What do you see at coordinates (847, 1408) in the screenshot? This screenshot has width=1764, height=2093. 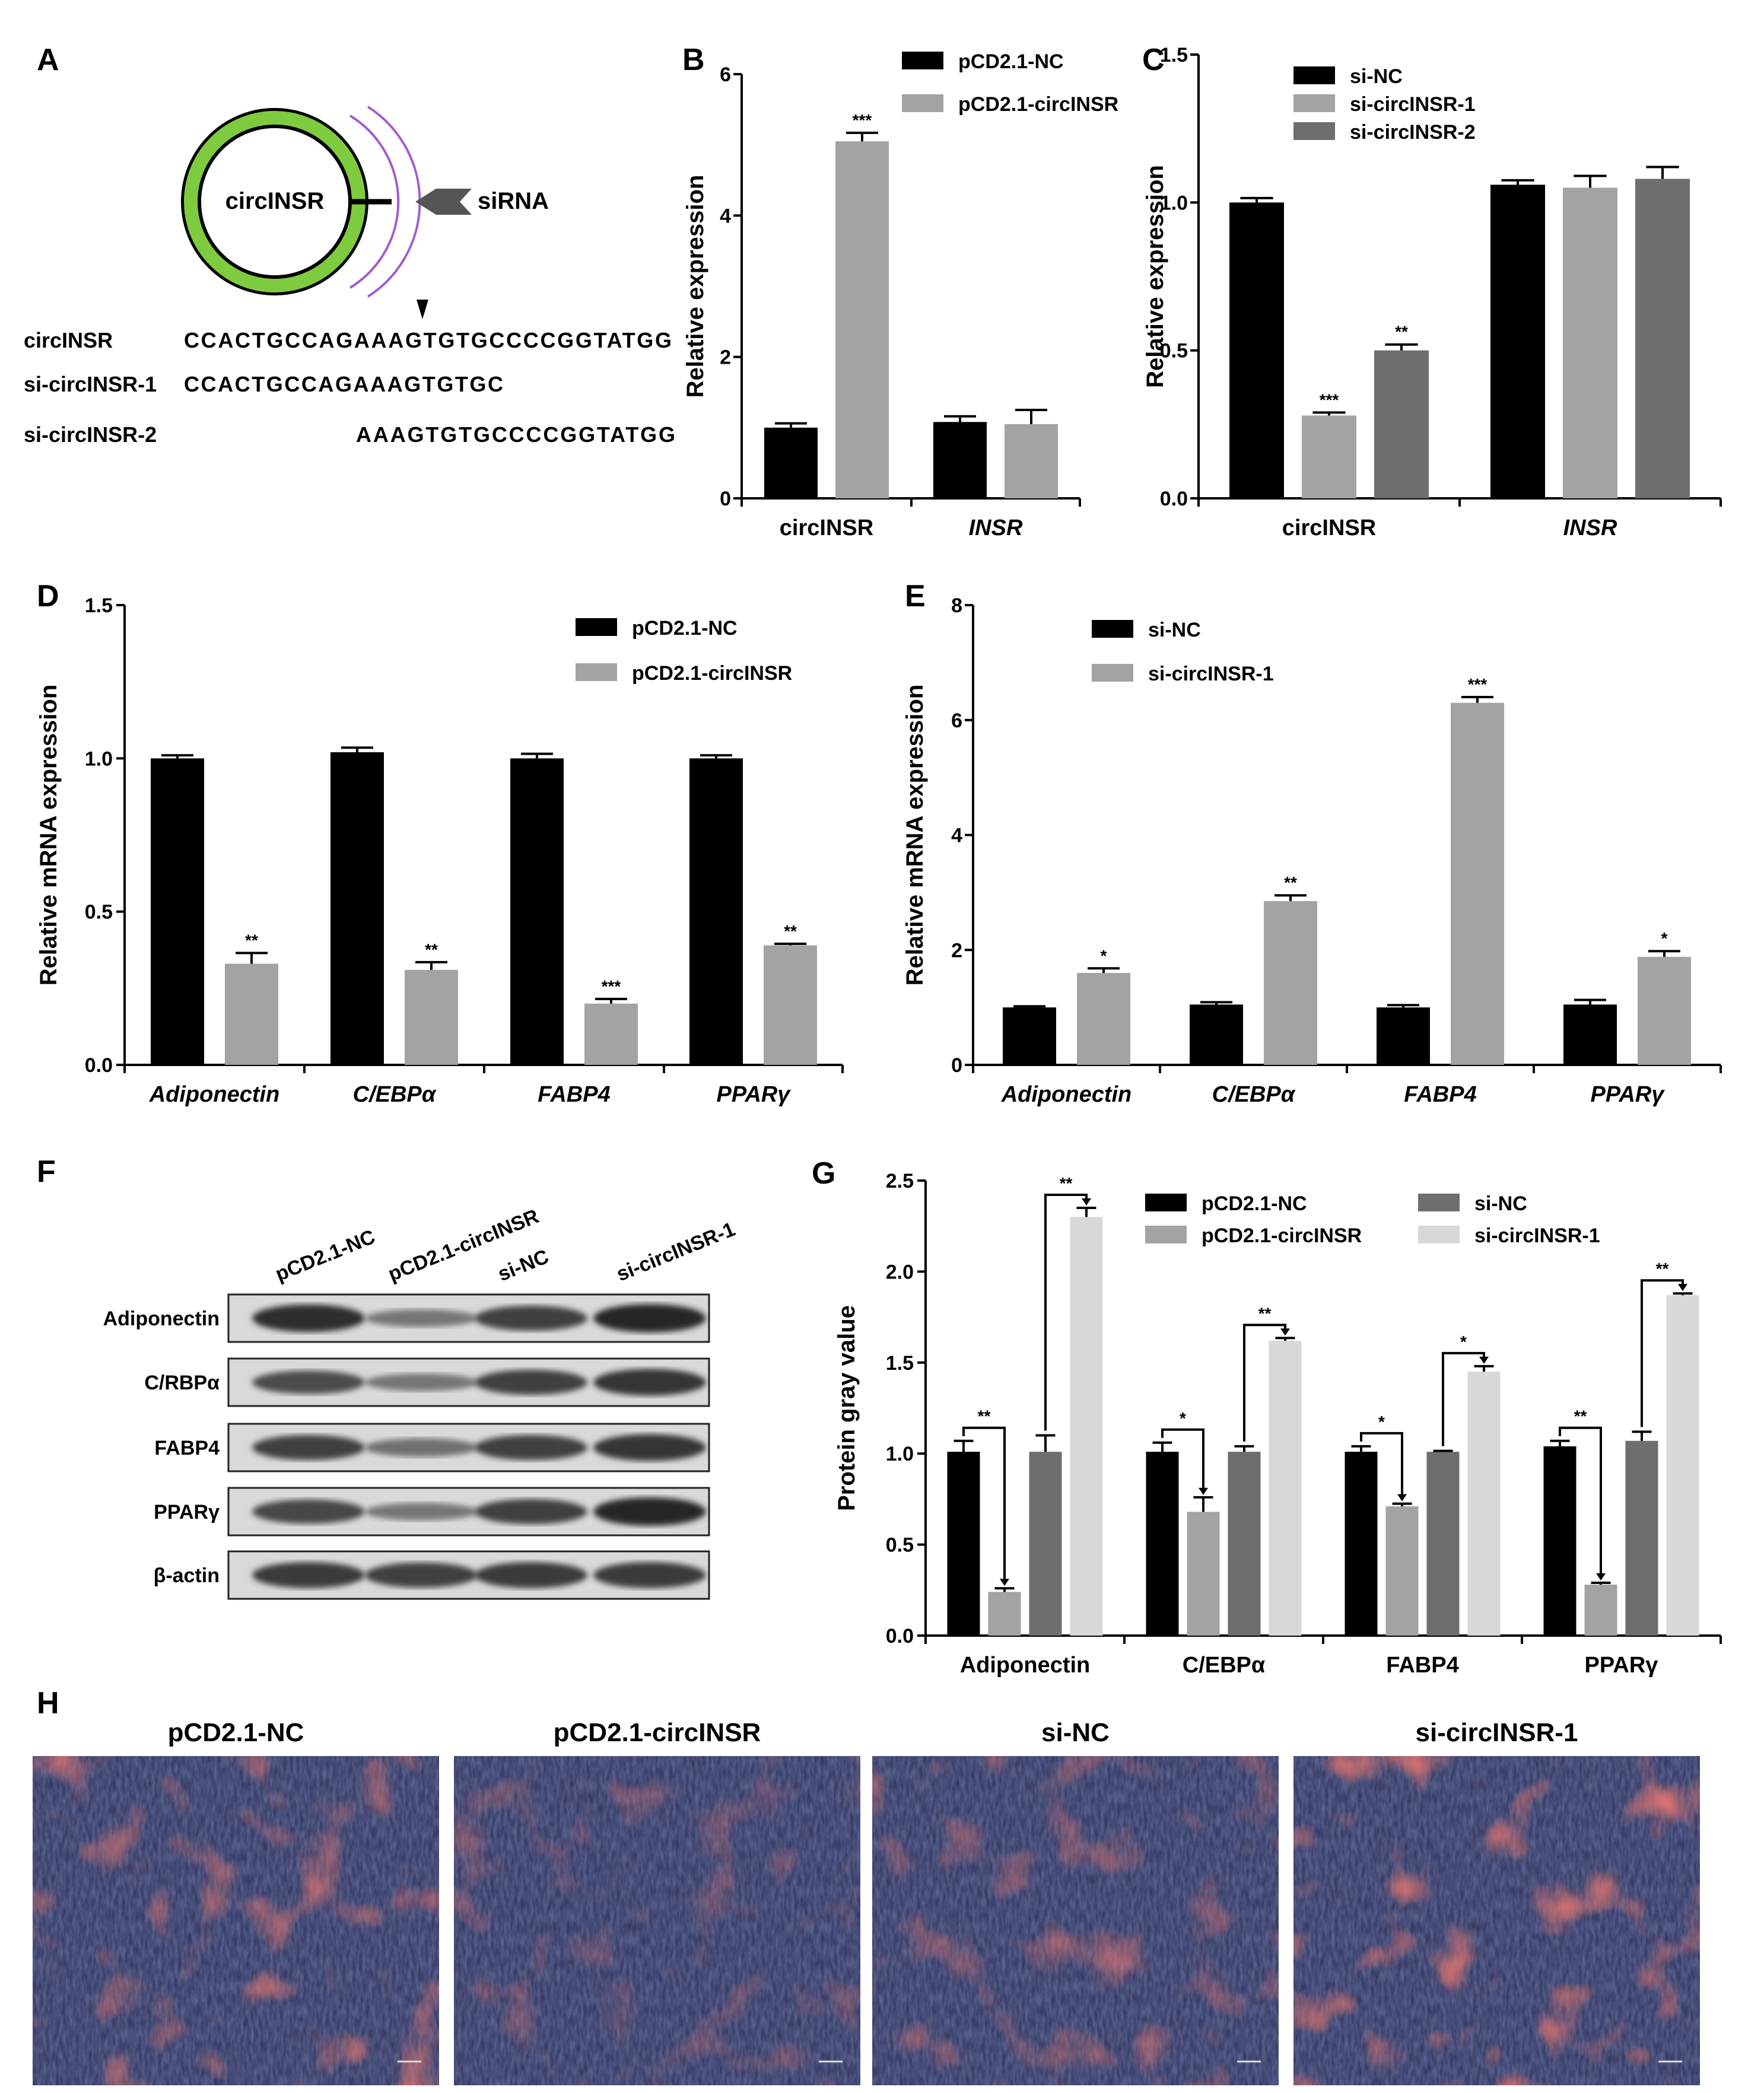 I see `y-axis-title: Protein gray value` at bounding box center [847, 1408].